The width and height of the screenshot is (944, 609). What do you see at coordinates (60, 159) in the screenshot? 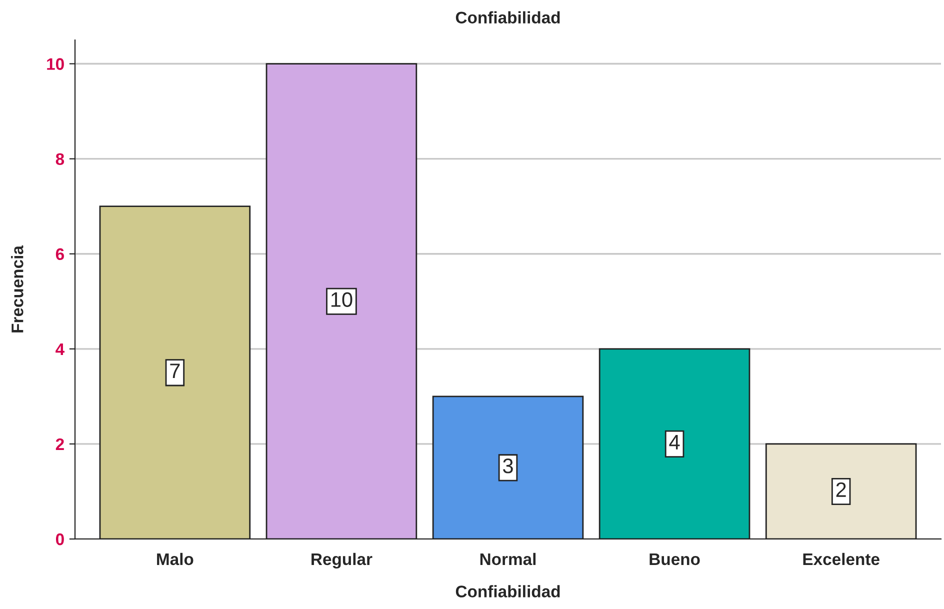
I see `y-tick-label: 8` at bounding box center [60, 159].